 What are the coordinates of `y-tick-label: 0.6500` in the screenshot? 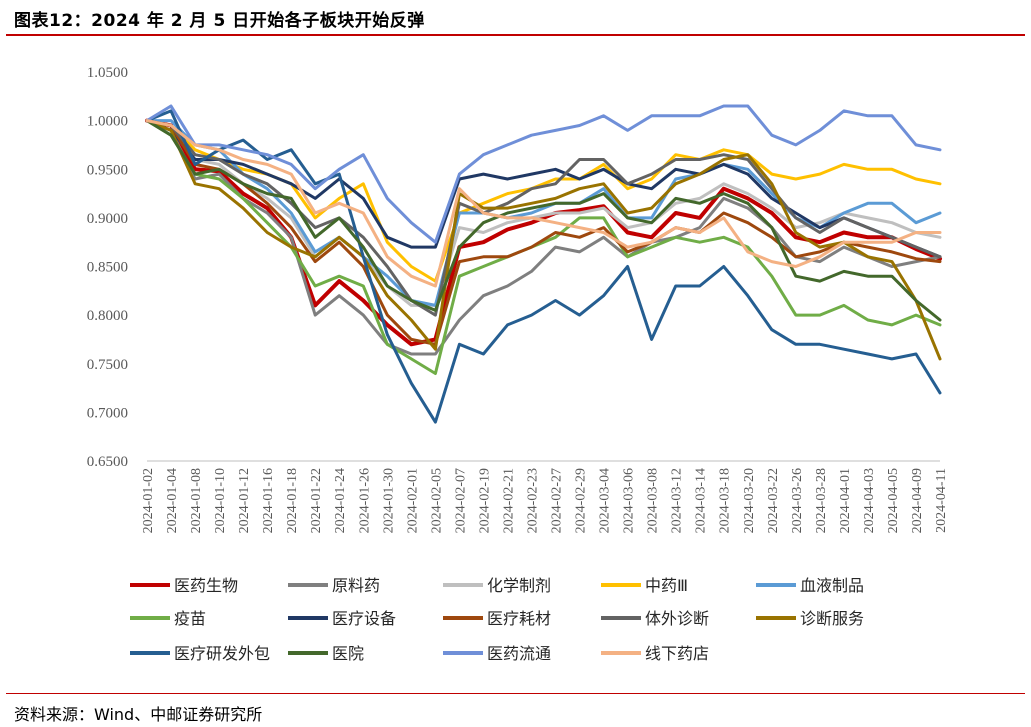 It's located at (107, 462).